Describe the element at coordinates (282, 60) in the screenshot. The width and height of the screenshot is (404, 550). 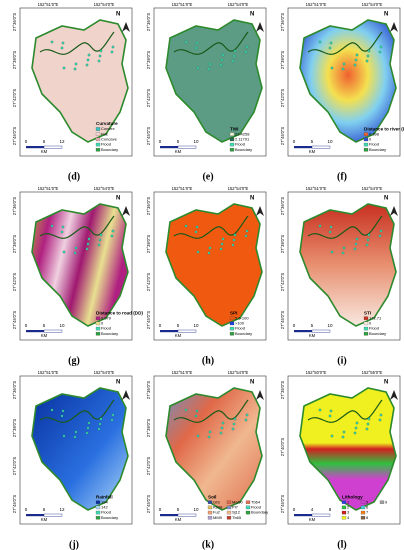
I see `latitude-label: 27°39'0"S` at that location.